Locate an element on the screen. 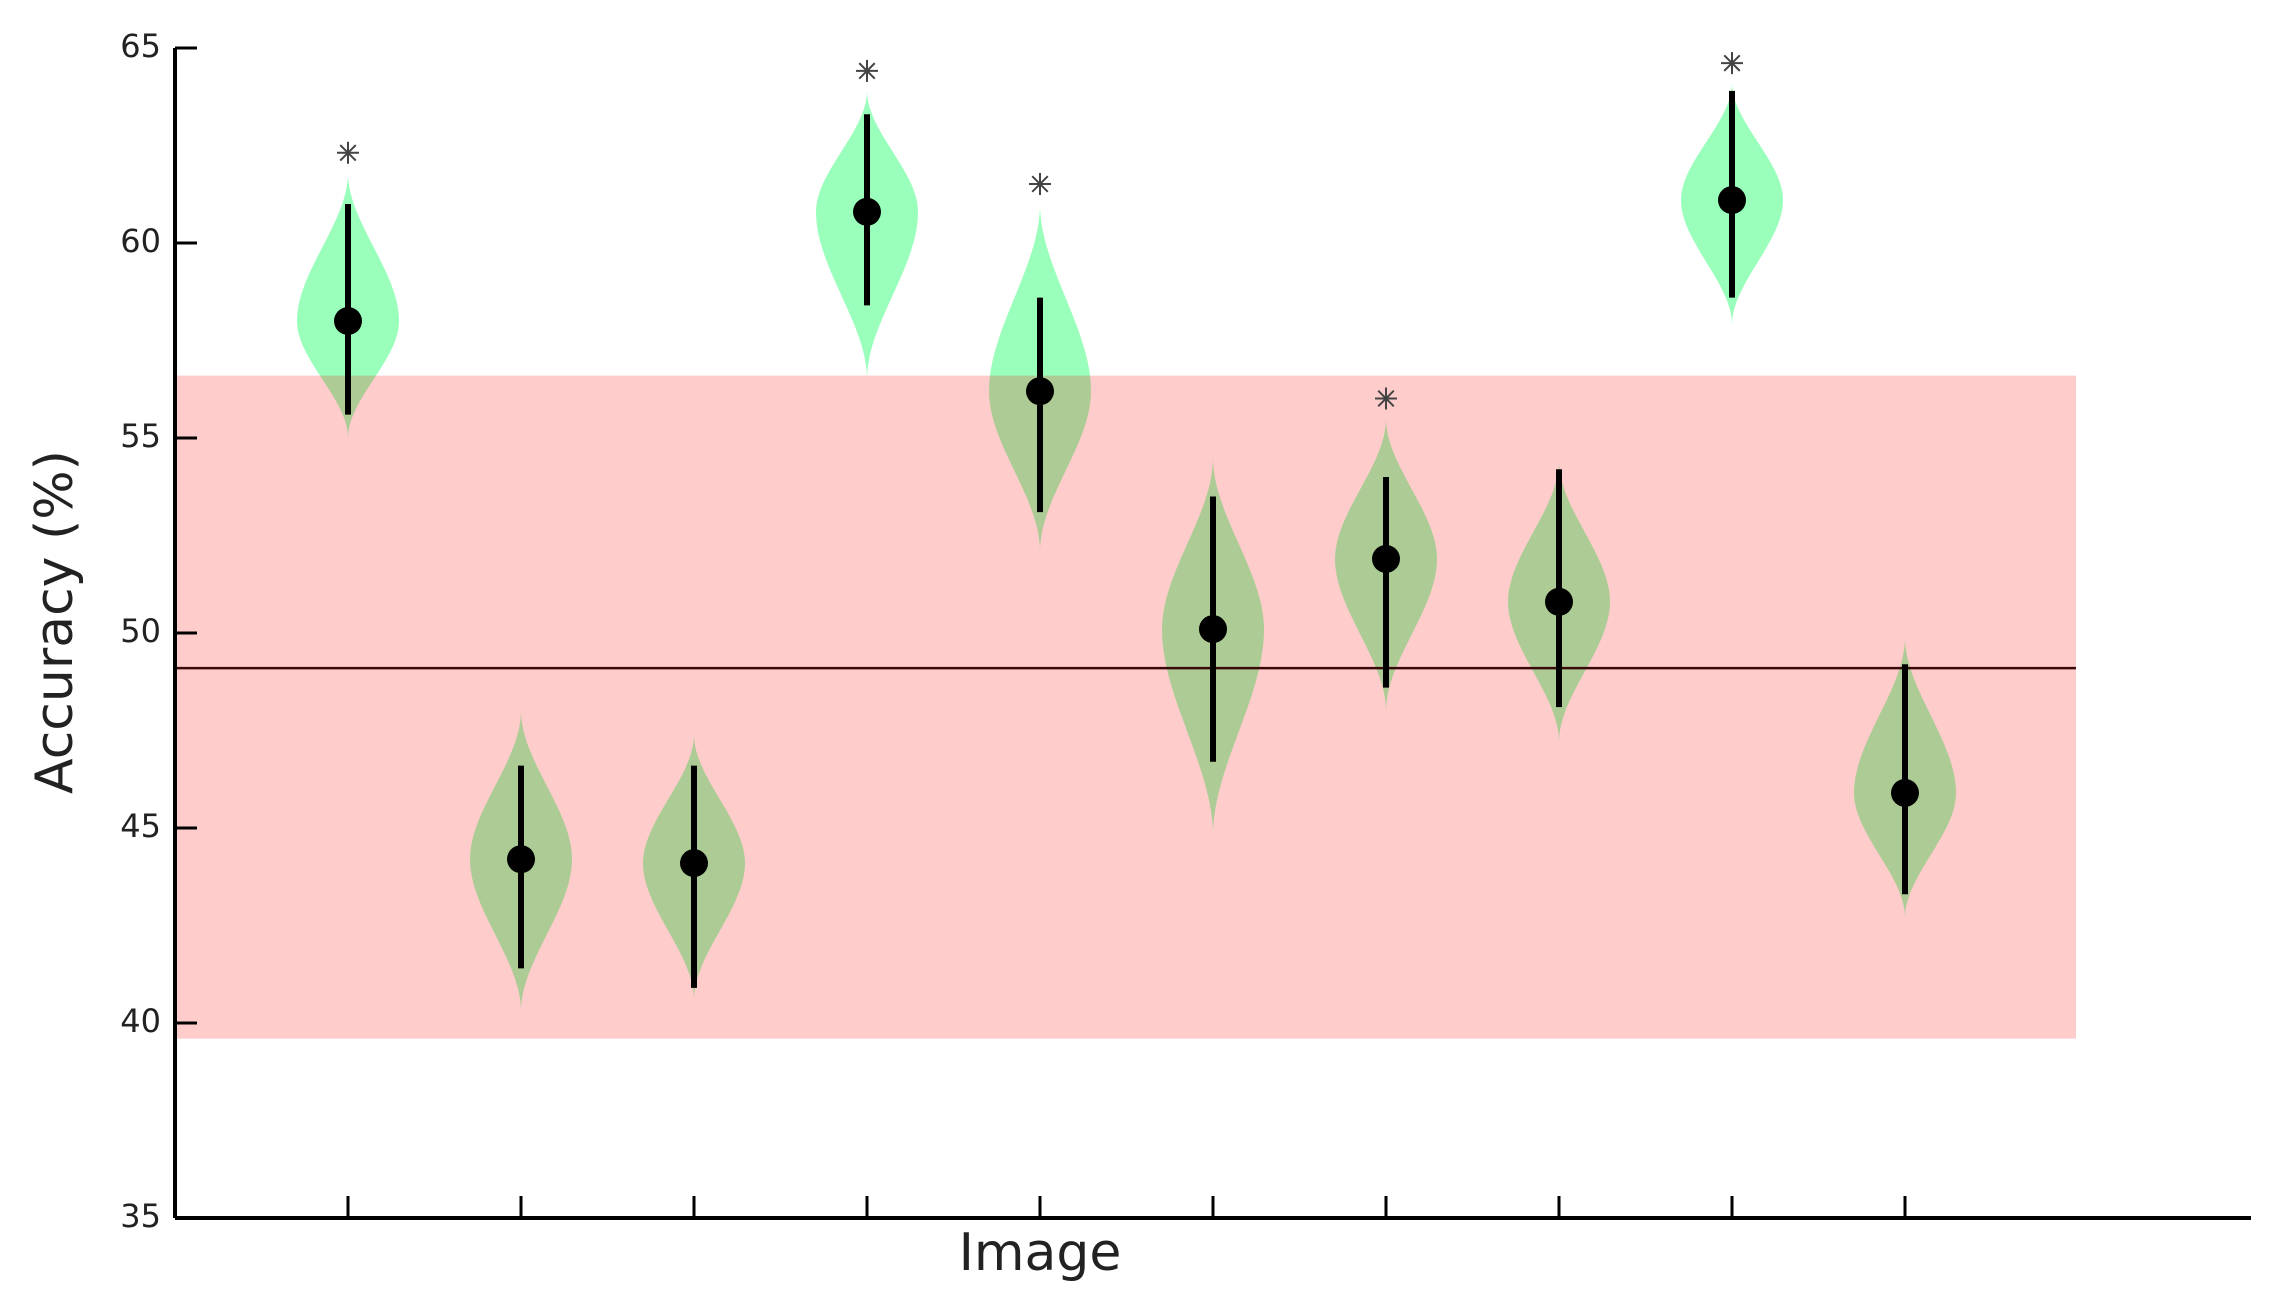 This screenshot has width=2273, height=1307. y-tick-label: 40 is located at coordinates (140, 1021).